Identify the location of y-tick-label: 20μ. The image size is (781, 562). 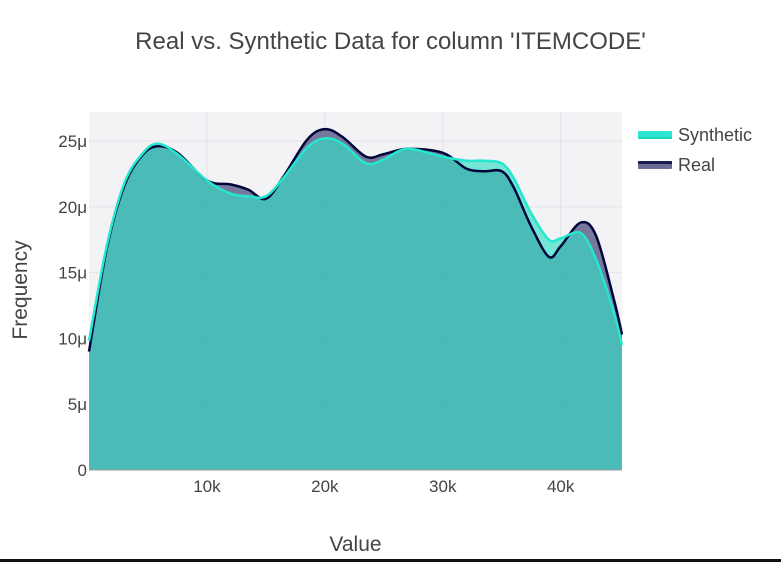
(72, 207).